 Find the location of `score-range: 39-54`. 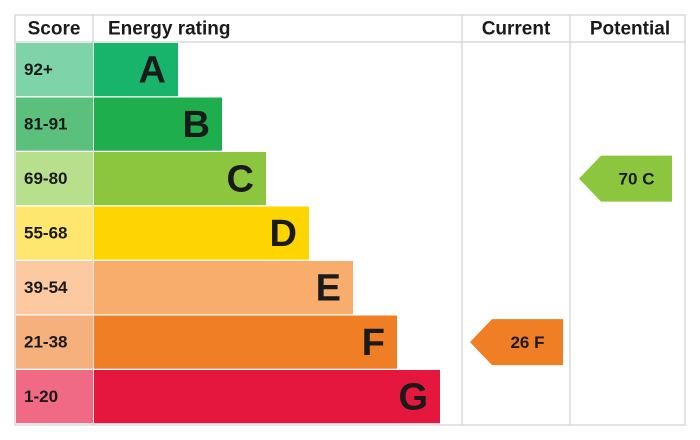

score-range: 39-54 is located at coordinates (46, 287).